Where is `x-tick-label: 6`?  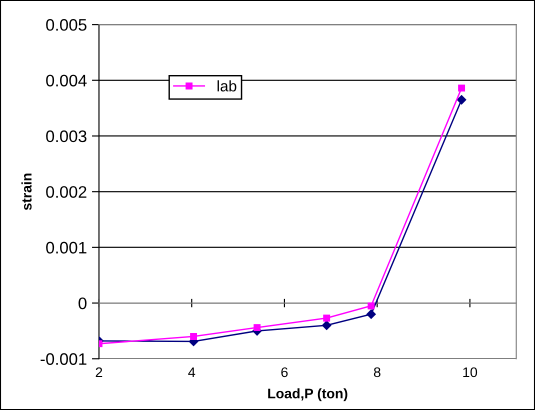 x-tick-label: 6 is located at coordinates (284, 372).